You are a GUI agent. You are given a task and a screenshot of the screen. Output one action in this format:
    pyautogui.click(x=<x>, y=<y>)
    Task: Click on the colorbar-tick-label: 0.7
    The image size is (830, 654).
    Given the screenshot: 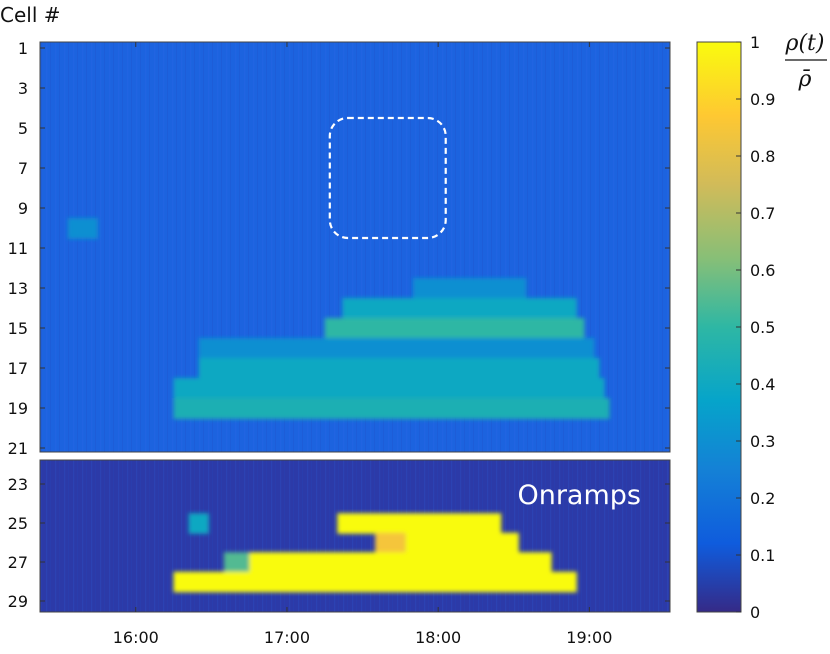 What is the action you would take?
    pyautogui.click(x=762, y=213)
    